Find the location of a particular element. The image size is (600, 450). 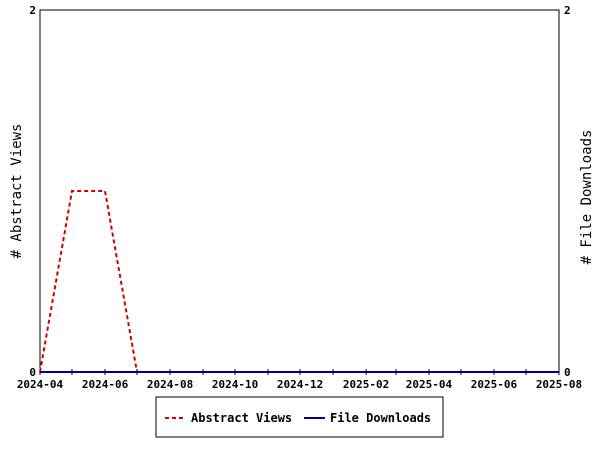

y-right-tick-bottom: 0 is located at coordinates (567, 372).